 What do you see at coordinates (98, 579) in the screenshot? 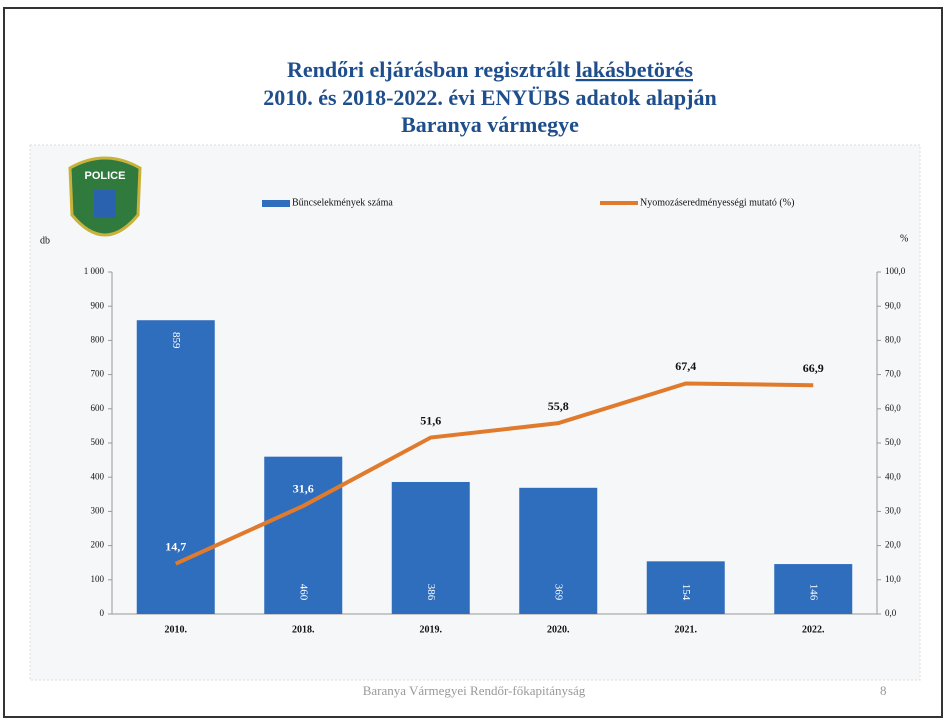
I see `y-tick-label: 100` at bounding box center [98, 579].